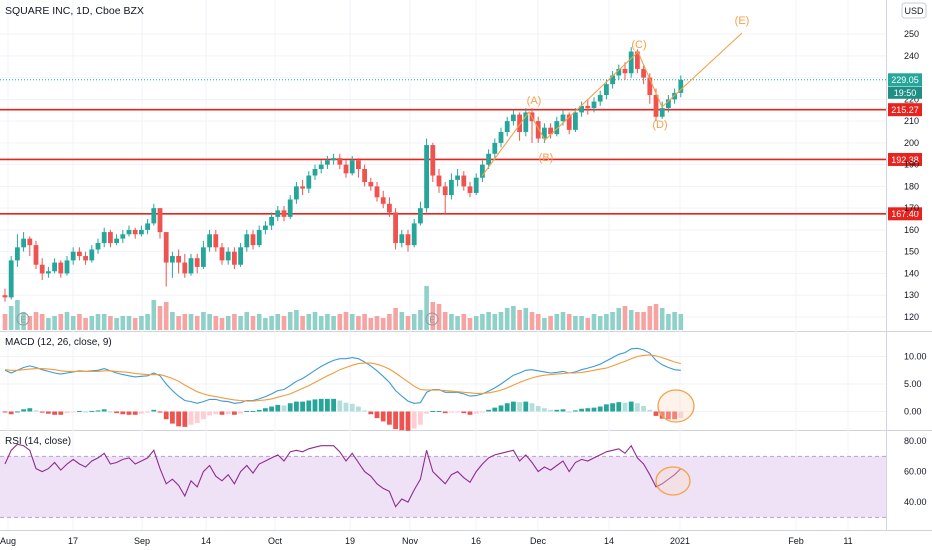 The width and height of the screenshot is (932, 550). I want to click on time-tick-7: 16, so click(476, 541).